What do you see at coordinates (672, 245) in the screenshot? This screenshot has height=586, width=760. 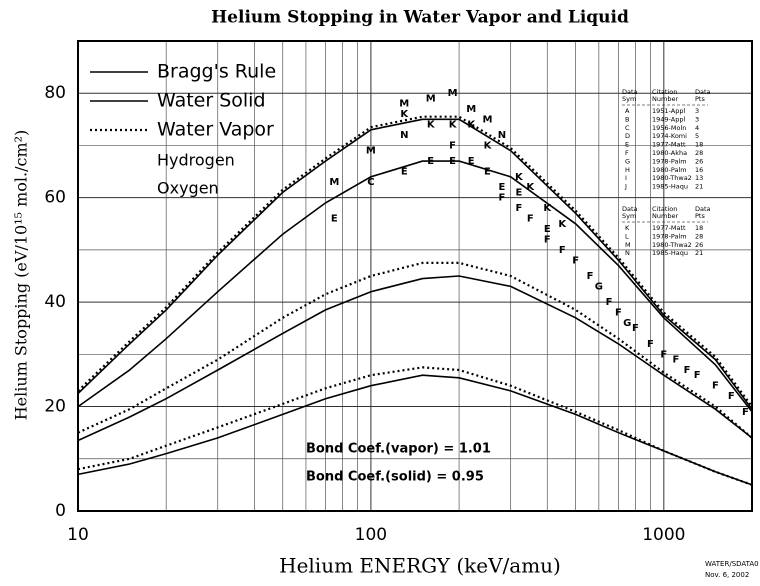 I see `table-cell: 1980-Thwa2` at bounding box center [672, 245].